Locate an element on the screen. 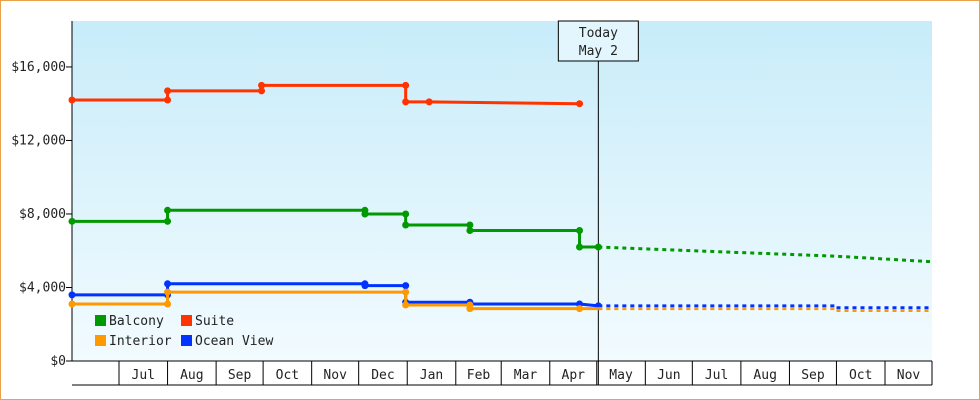 The height and width of the screenshot is (400, 980). legend-label: Suite is located at coordinates (214, 321).